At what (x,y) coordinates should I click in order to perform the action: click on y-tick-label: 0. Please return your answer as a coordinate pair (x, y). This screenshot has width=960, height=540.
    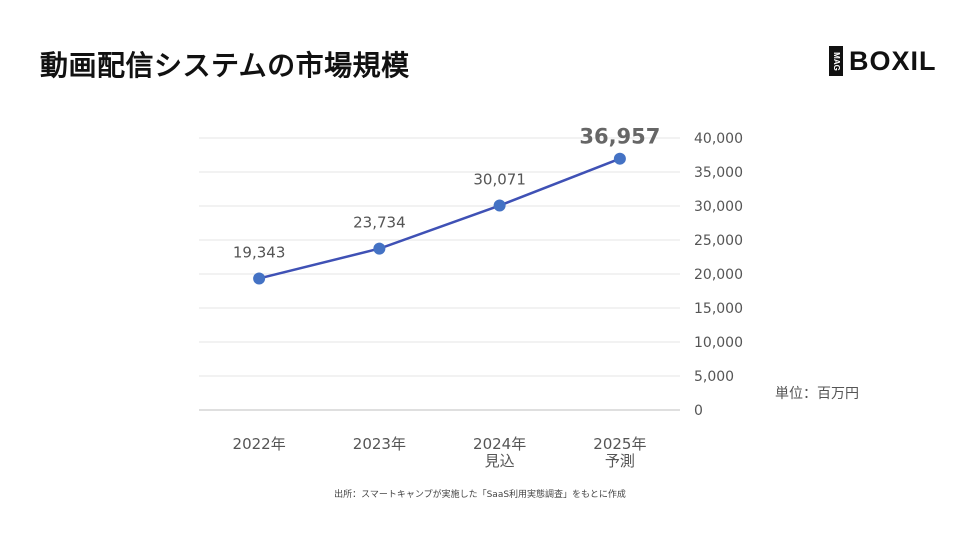
    Looking at the image, I should click on (698, 411).